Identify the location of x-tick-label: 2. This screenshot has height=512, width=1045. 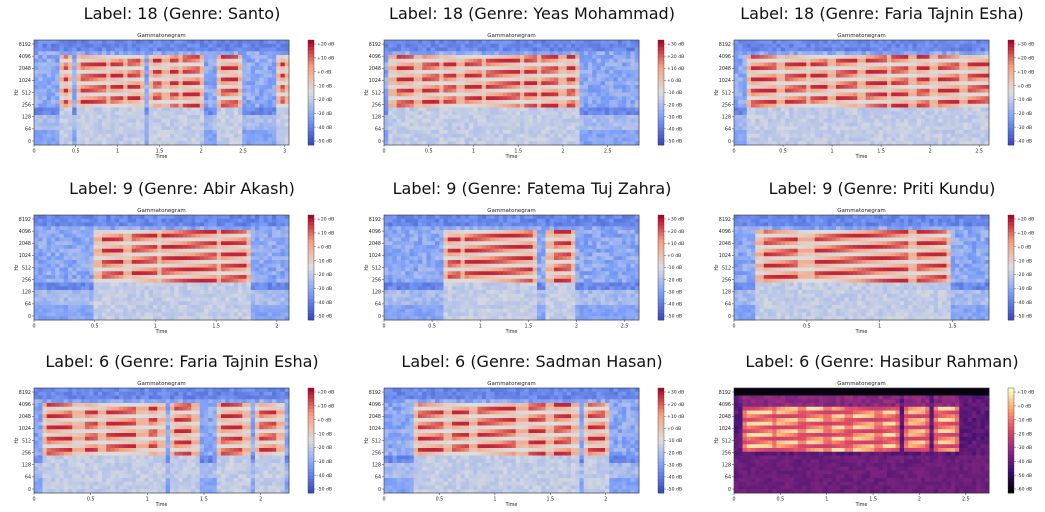
(201, 152).